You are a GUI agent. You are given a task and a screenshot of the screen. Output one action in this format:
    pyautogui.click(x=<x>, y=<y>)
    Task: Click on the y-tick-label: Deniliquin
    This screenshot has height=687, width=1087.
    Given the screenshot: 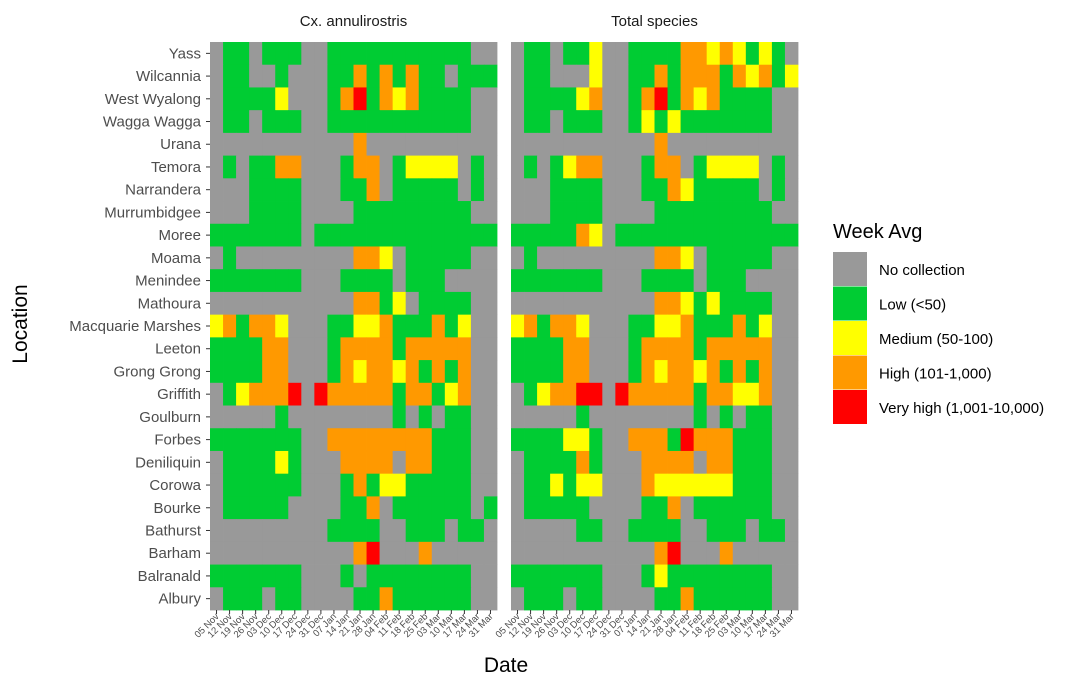 What is the action you would take?
    pyautogui.click(x=168, y=462)
    